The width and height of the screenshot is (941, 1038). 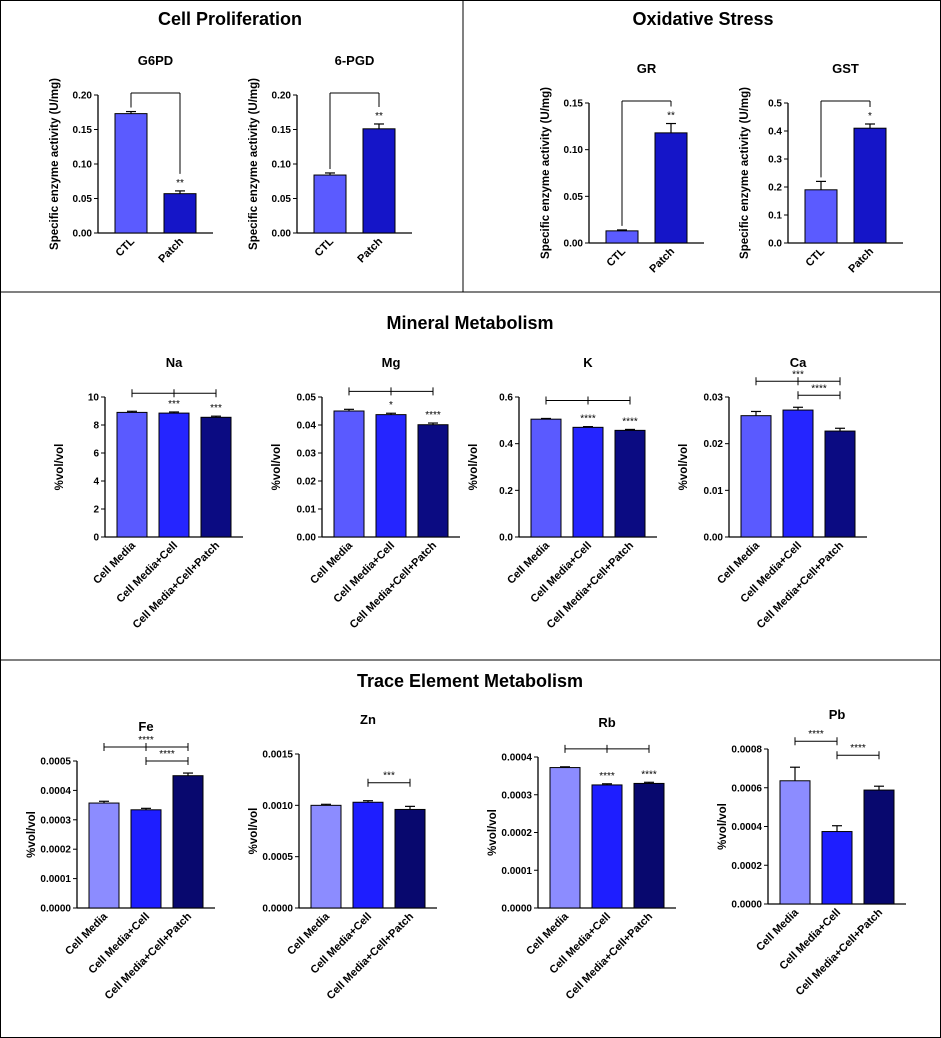 What do you see at coordinates (775, 104) in the screenshot?
I see `y-tick-label: 0.5` at bounding box center [775, 104].